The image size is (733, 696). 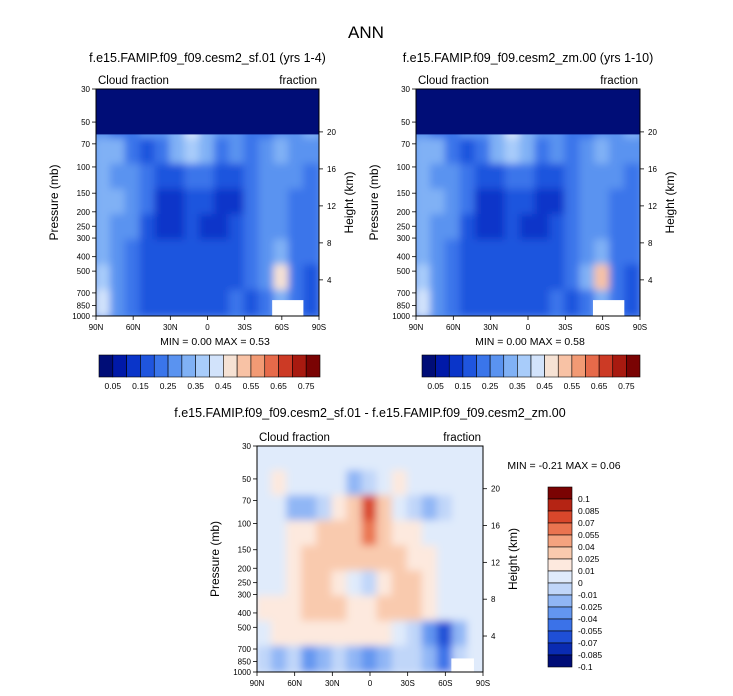 I want to click on colorbar-label: 0.04, so click(x=586, y=547).